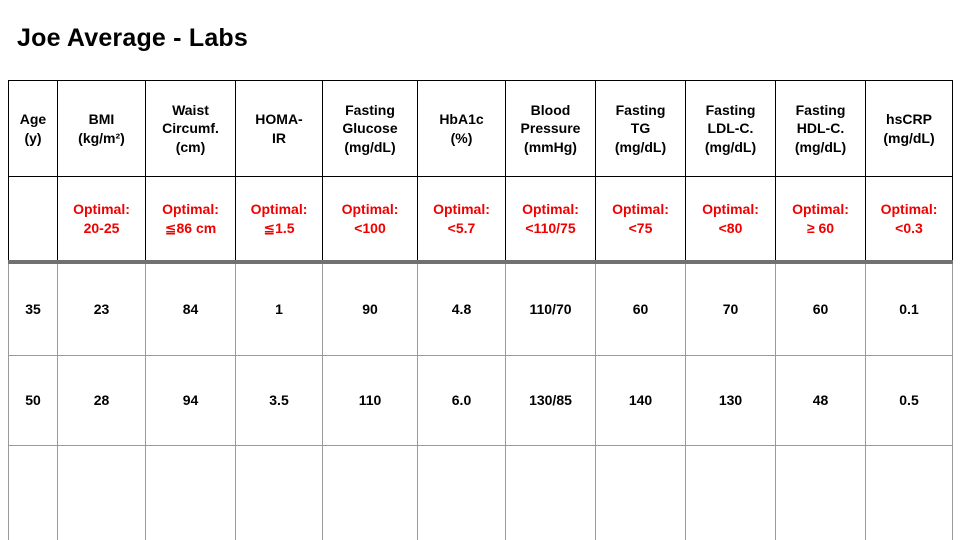 The width and height of the screenshot is (960, 540). I want to click on r3-waist-circumference, so click(190, 492).